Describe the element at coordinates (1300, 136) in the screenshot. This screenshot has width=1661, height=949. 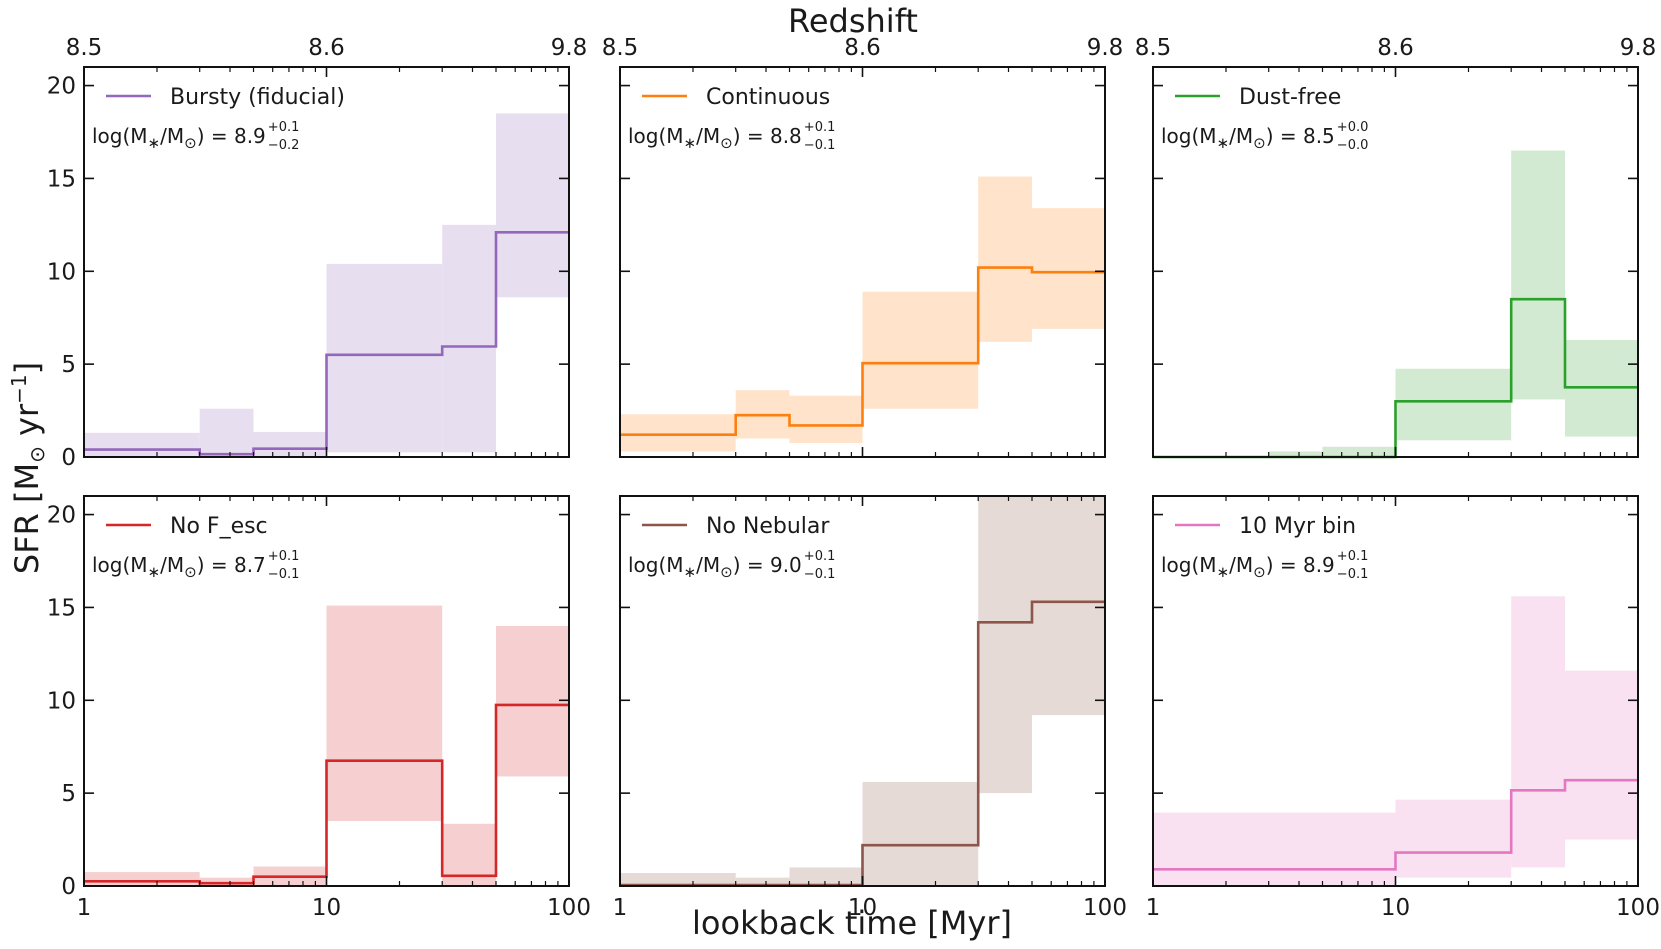
I see `mass-label-part: ) = 8.5` at that location.